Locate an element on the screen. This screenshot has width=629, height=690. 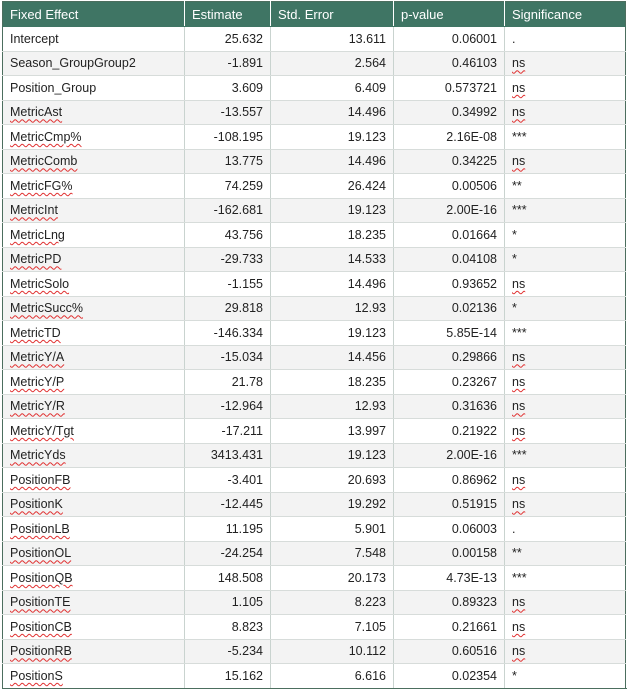
table-row: PositionCB 8.823 7.105 0.21661 ns is located at coordinates (314, 627).